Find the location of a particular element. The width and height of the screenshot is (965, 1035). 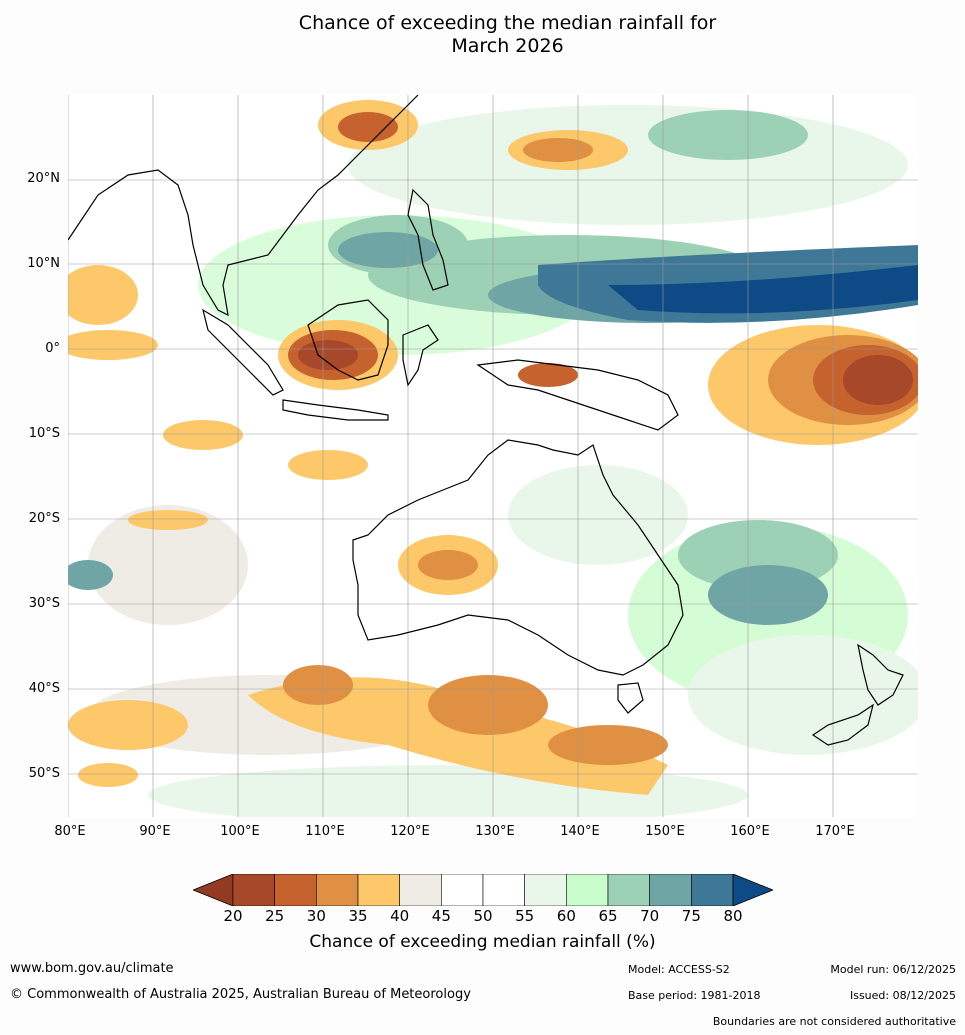

asia-mainland-coast is located at coordinates (243, 206).